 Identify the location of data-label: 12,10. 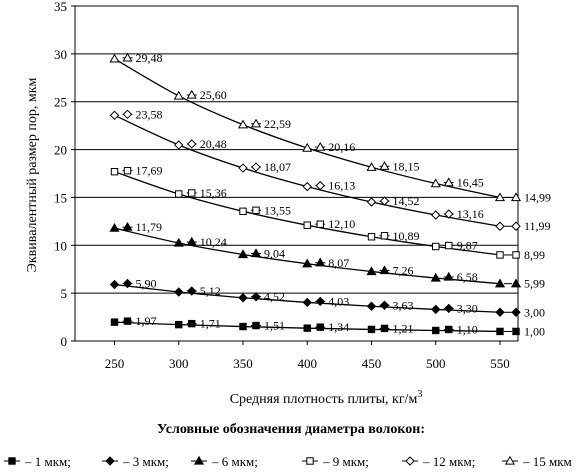
(341, 224).